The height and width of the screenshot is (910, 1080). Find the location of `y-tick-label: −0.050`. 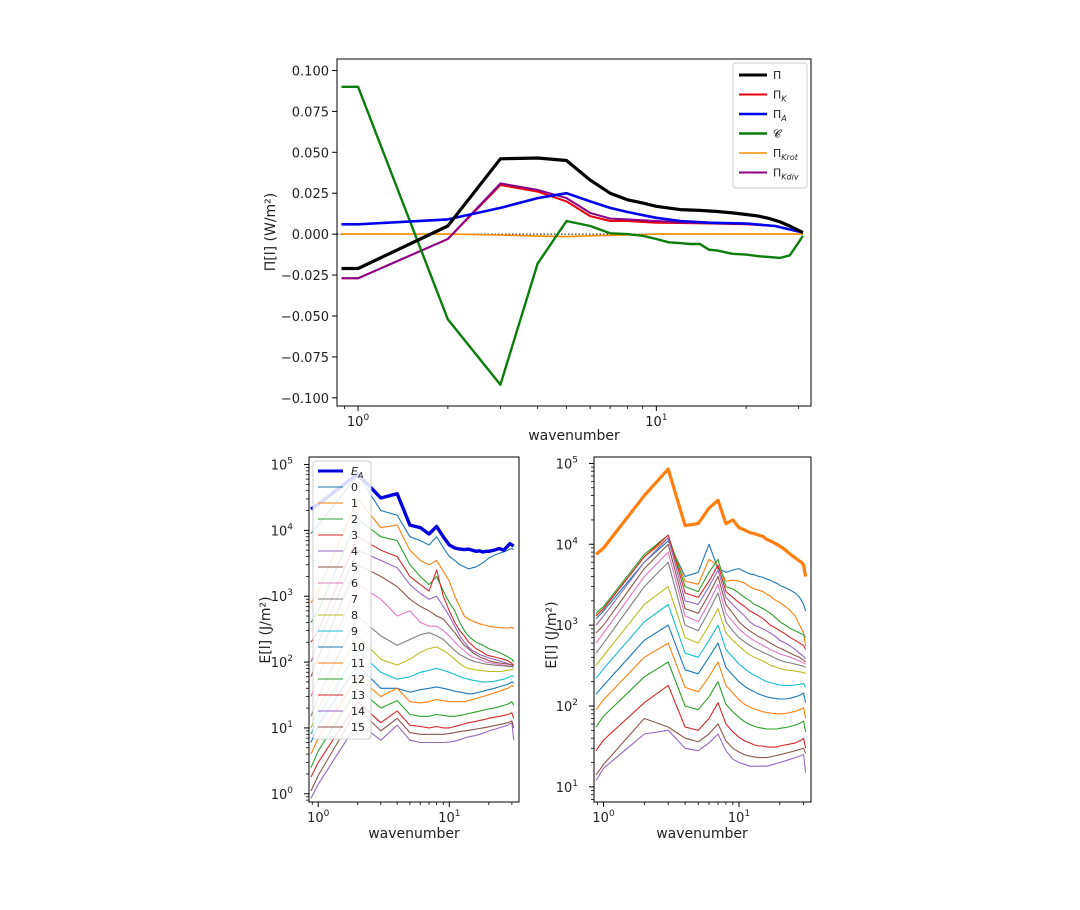

y-tick-label: −0.050 is located at coordinates (305, 317).